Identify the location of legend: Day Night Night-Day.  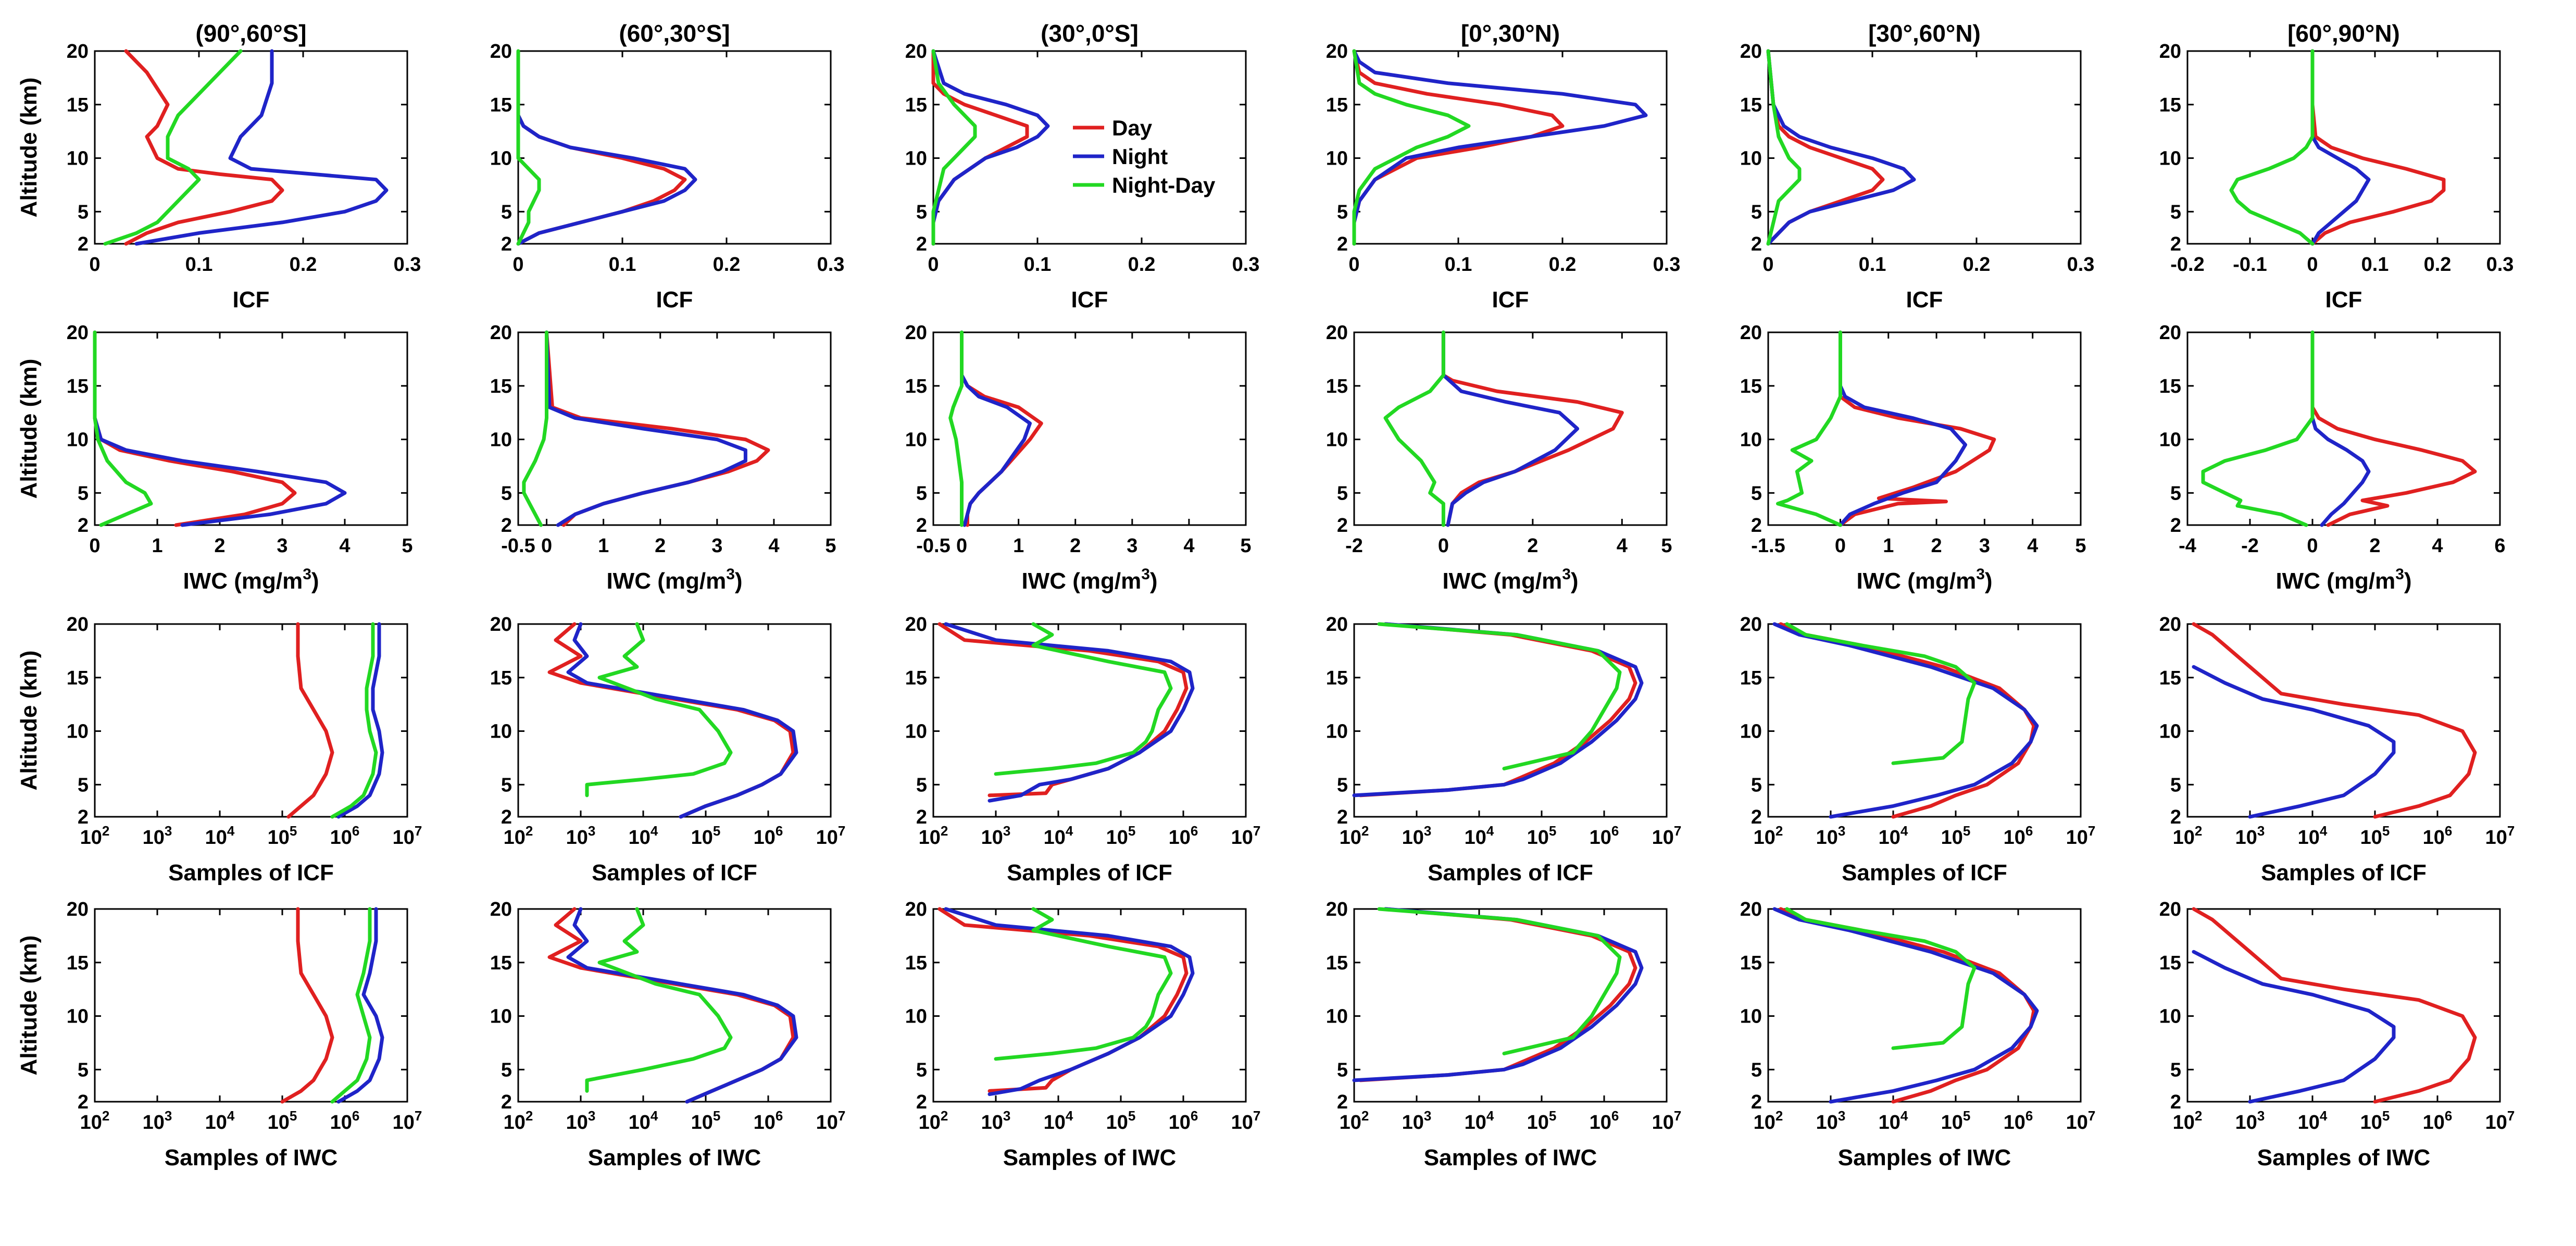
(1144, 157).